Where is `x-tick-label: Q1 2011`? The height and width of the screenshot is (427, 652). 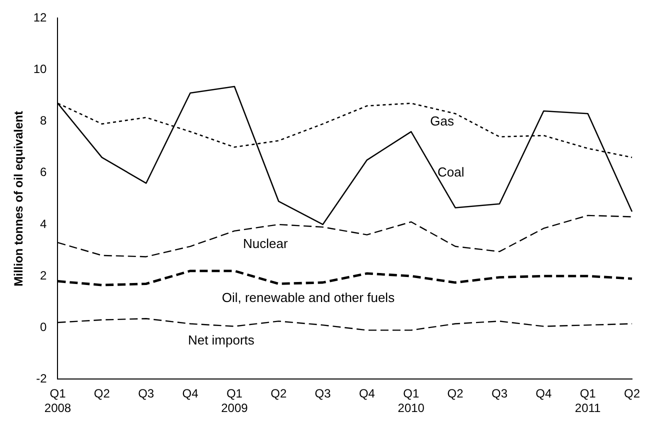
x-tick-label: Q1 2011 is located at coordinates (588, 401).